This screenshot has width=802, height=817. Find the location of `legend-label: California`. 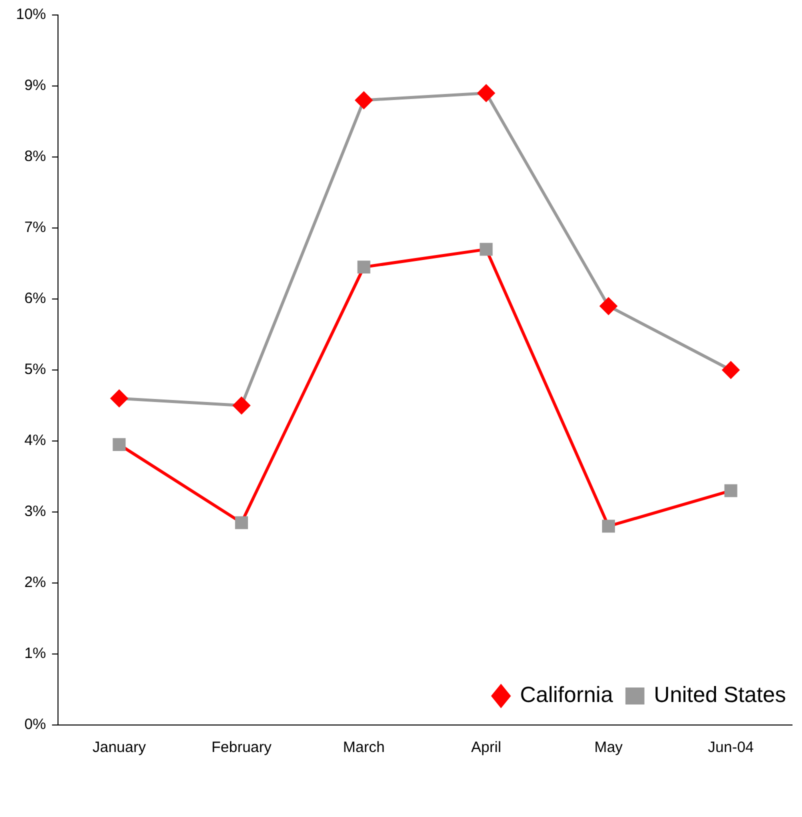

legend-label: California is located at coordinates (567, 695).